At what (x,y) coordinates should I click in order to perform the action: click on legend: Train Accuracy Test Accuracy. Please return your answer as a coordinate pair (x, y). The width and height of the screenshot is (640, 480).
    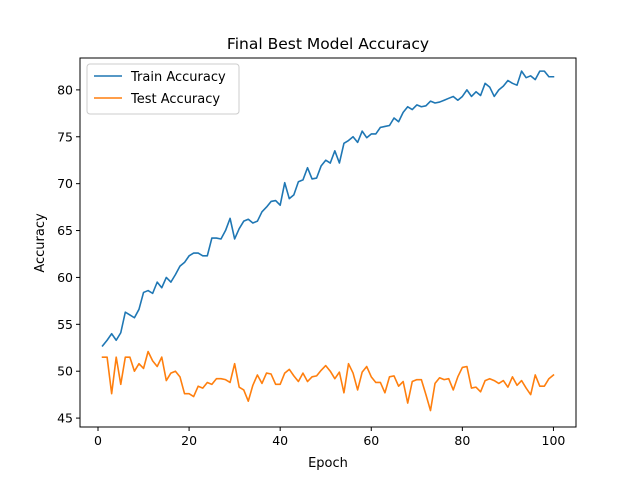
    Looking at the image, I should click on (163, 89).